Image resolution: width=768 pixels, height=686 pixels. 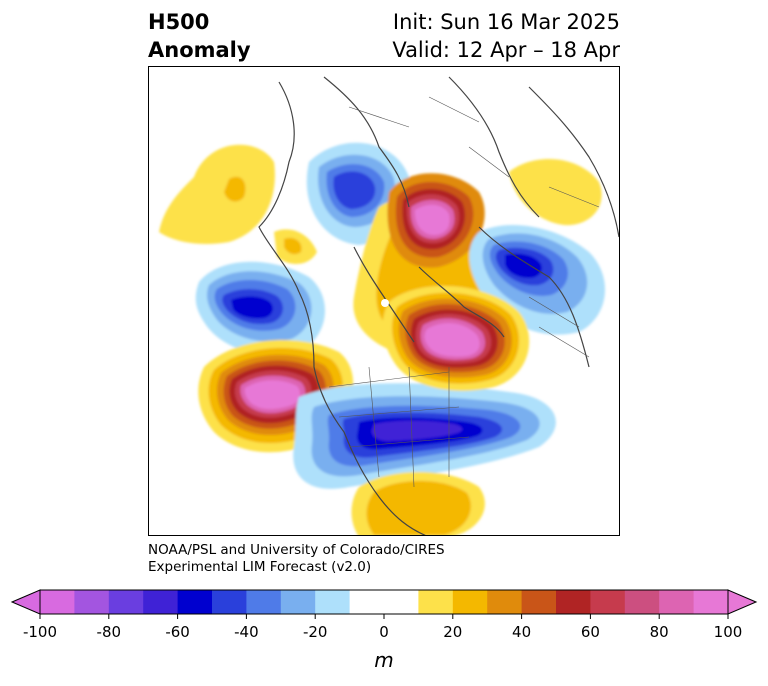 I want to click on colorbar-ticks: -100 -80 -60 -40 -20 0 20 40 60 80 100, so click(x=382, y=627).